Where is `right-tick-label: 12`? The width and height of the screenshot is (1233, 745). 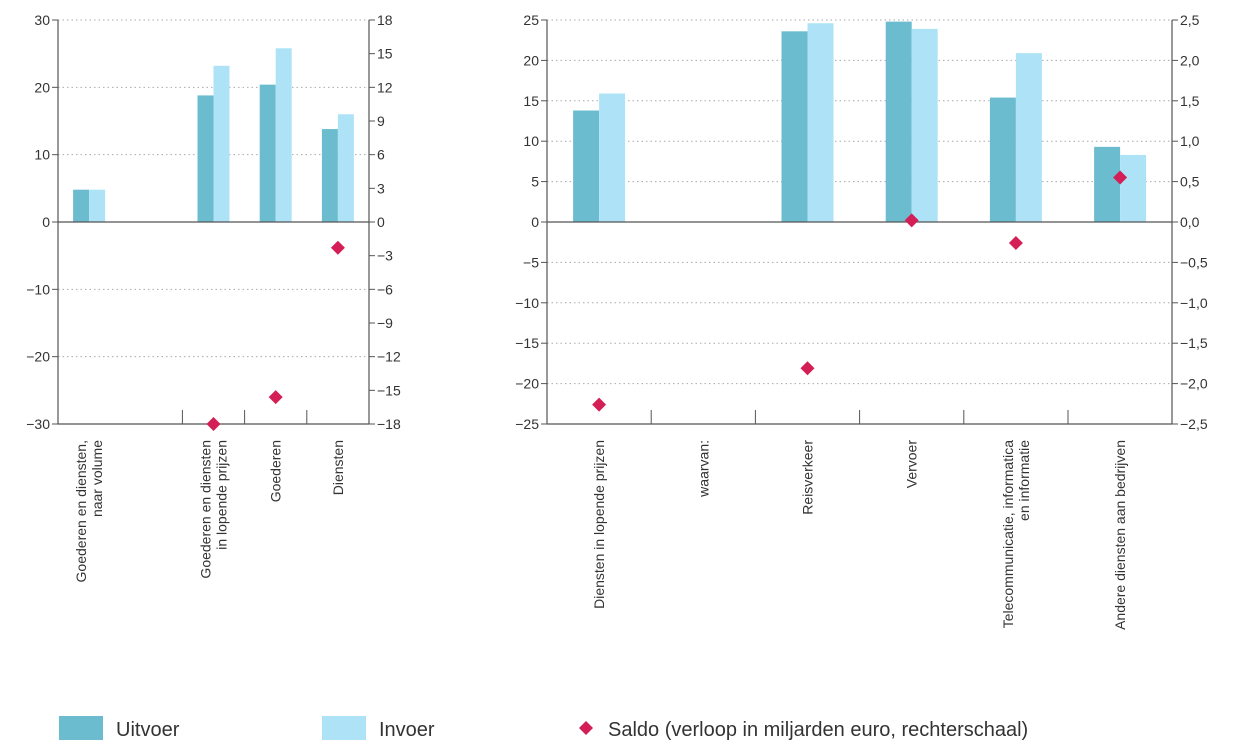 right-tick-label: 12 is located at coordinates (385, 87).